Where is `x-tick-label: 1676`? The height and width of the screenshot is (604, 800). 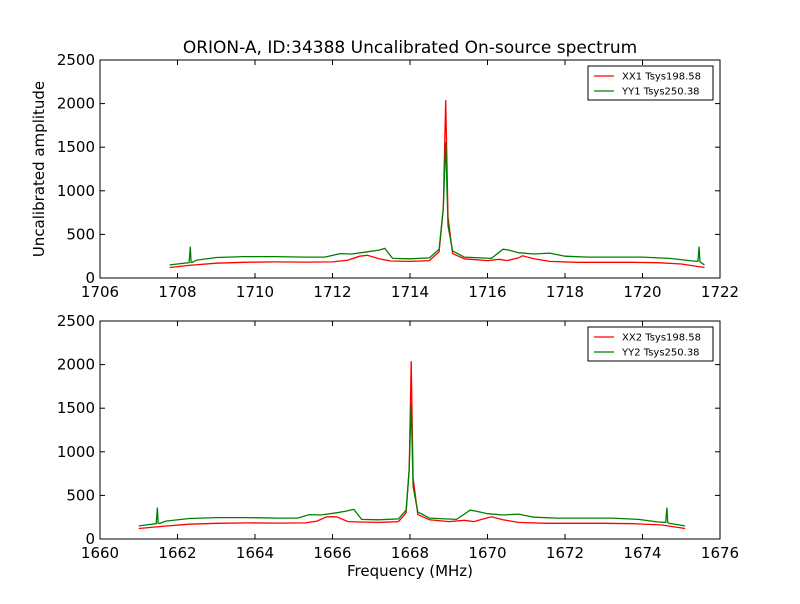 x-tick-label: 1676 is located at coordinates (720, 553).